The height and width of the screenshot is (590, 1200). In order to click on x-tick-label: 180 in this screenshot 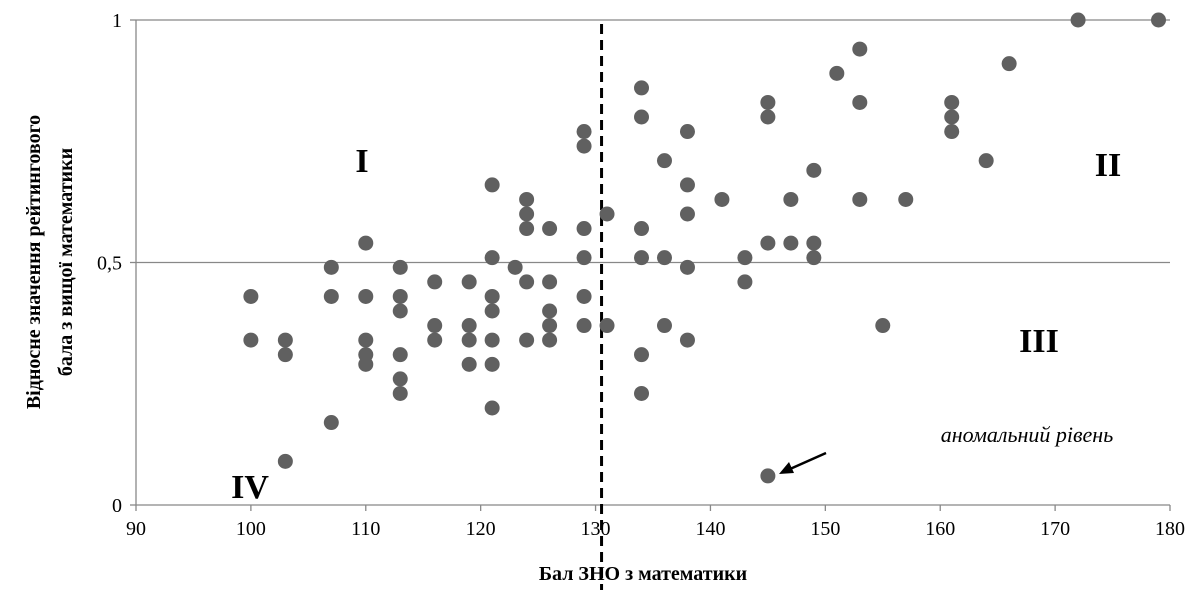, I will do `click(1170, 529)`.